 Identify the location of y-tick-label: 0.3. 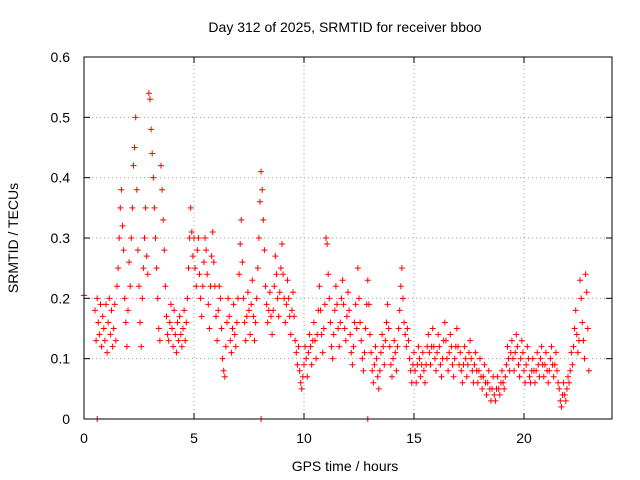
(61, 238).